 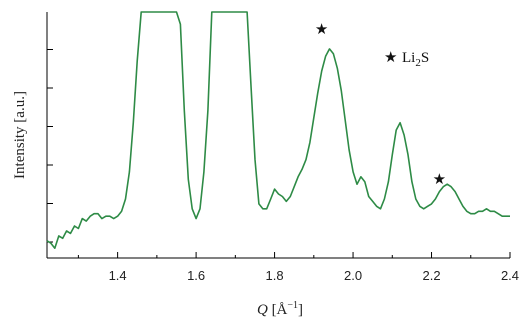 What do you see at coordinates (390, 57) in the screenshot?
I see `legend-marker: ★` at bounding box center [390, 57].